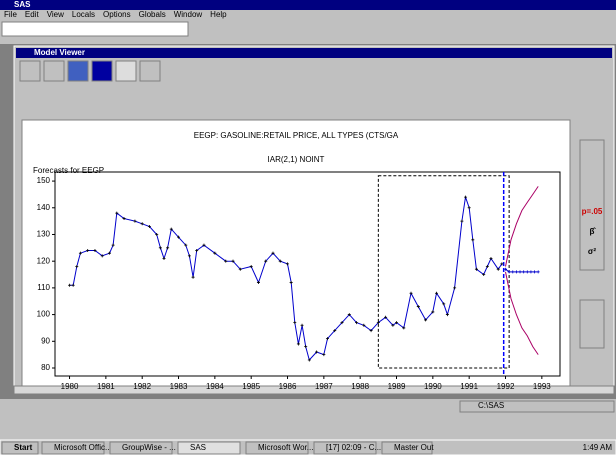 The height and width of the screenshot is (455, 616). I want to click on x-tick-label: 1992, so click(506, 386).